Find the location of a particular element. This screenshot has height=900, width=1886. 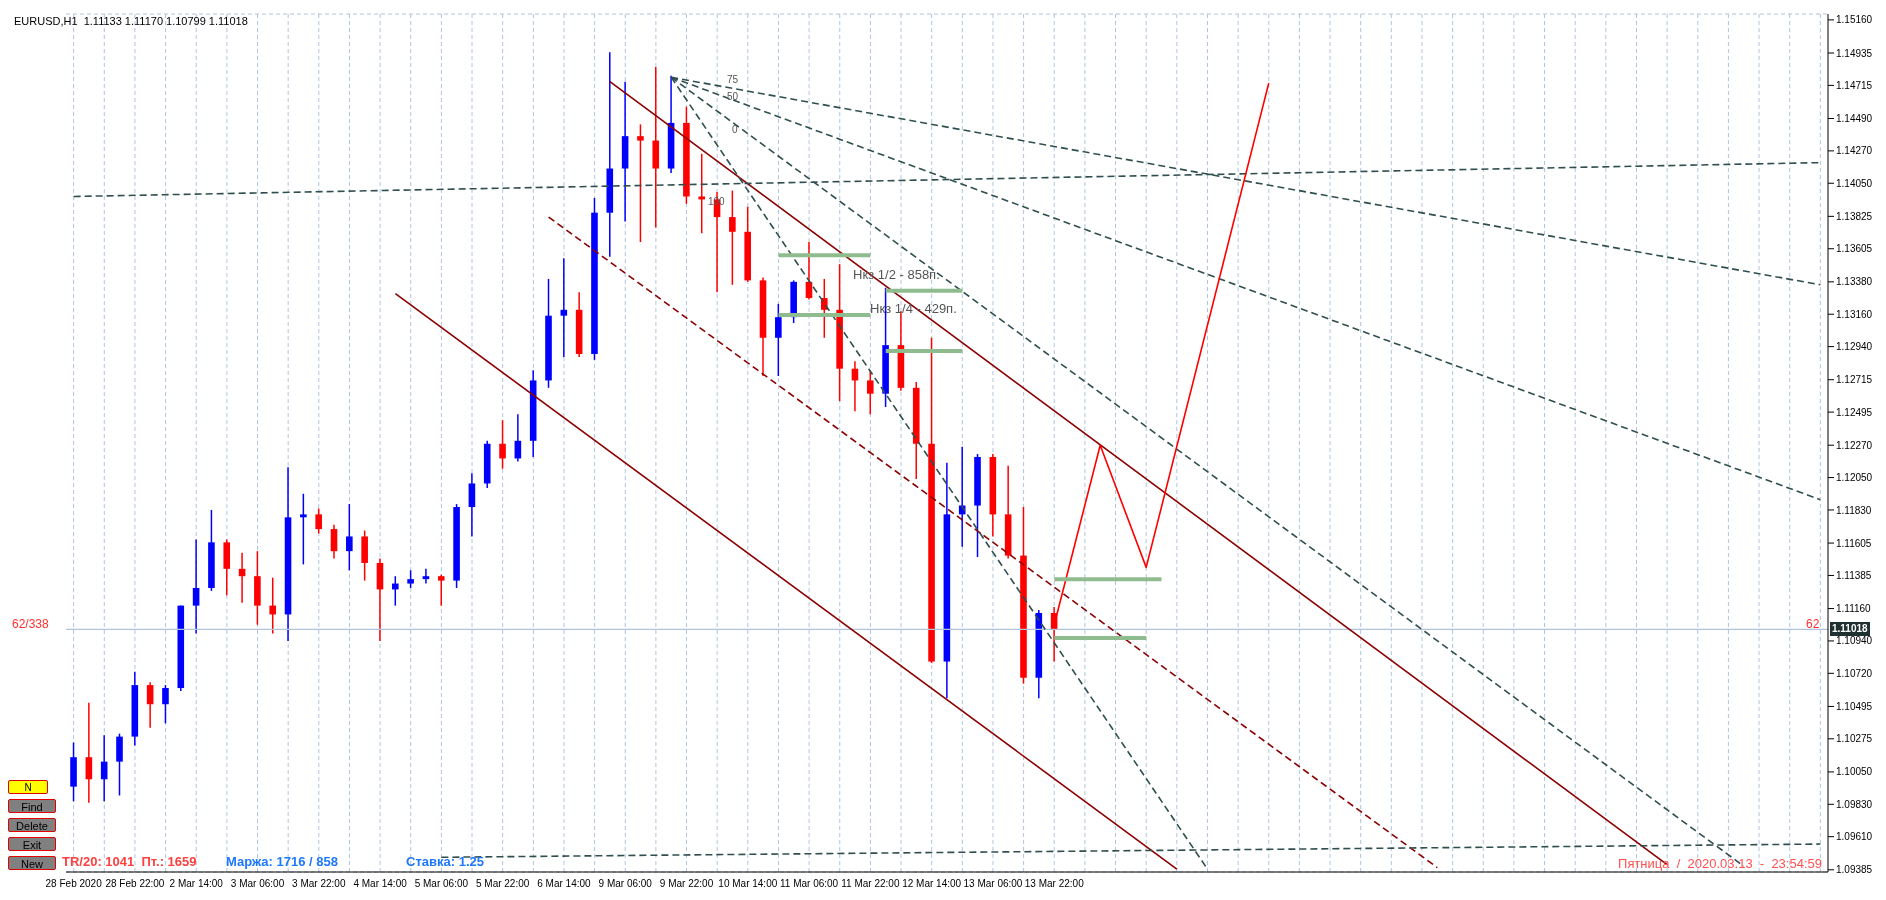

x-tick-label: 13 Mar 06:00 is located at coordinates (993, 884).